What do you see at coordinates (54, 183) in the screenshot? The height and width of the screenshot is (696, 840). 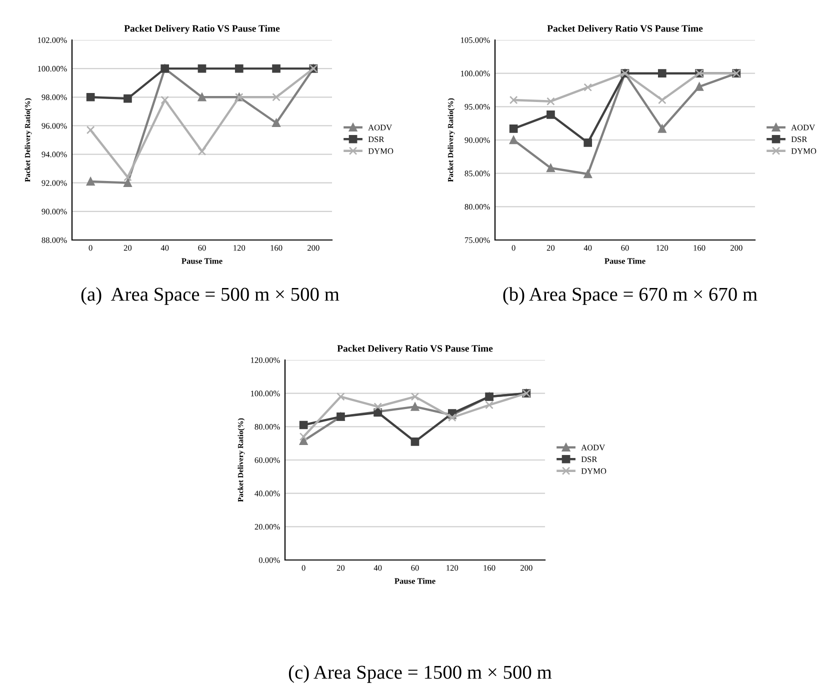 I see `y-tick-label: 92.00%` at bounding box center [54, 183].